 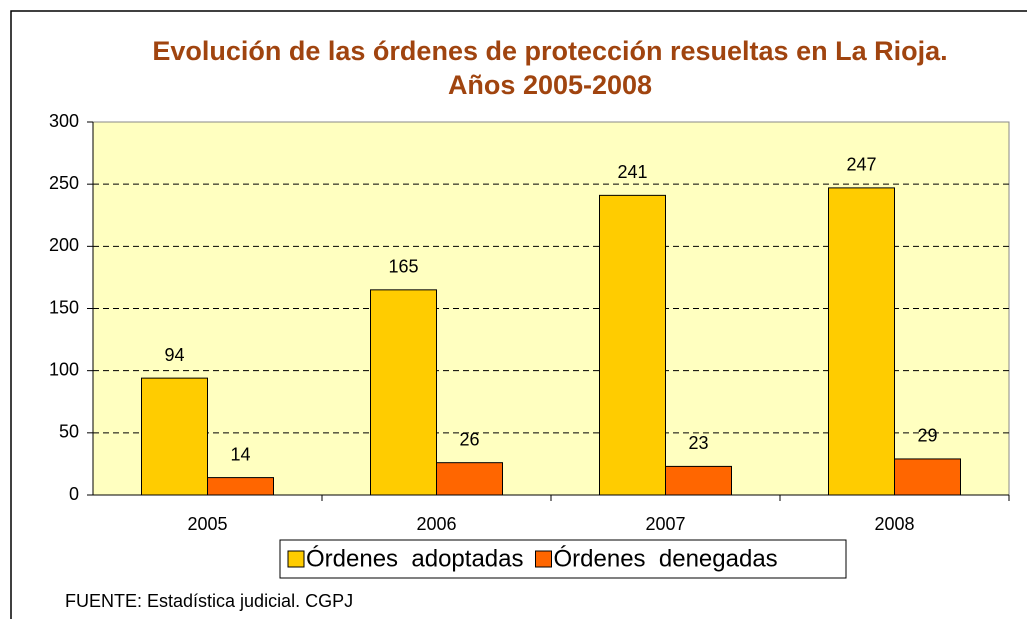 What do you see at coordinates (64, 369) in the screenshot?
I see `y-tick-label: 100` at bounding box center [64, 369].